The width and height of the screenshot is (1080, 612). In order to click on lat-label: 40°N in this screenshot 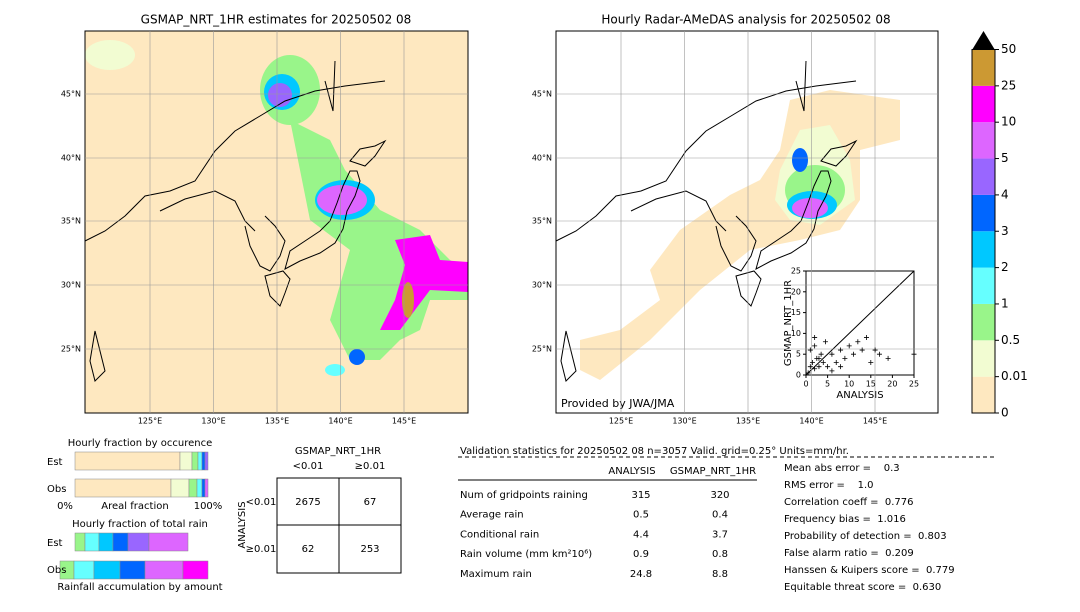, I will do `click(71, 158)`.